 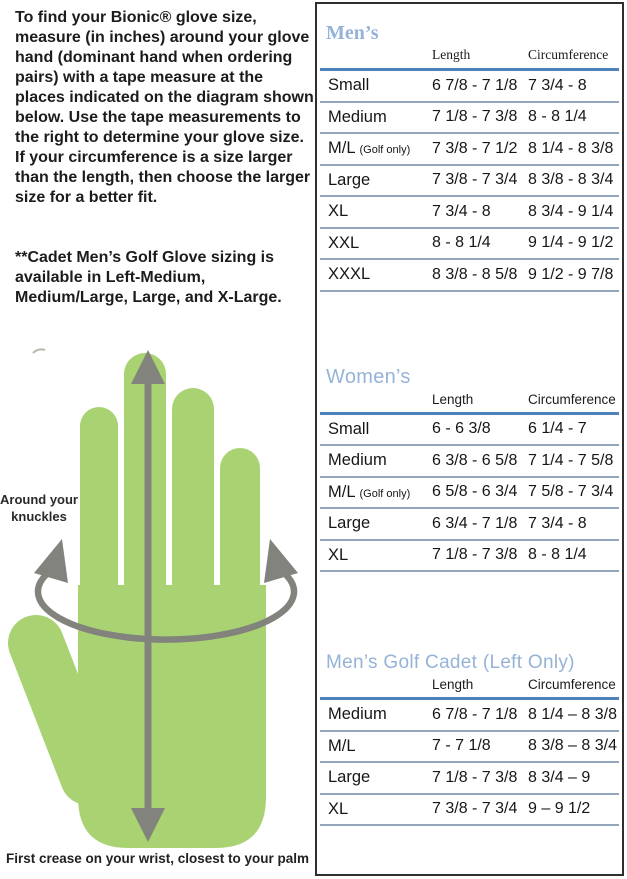 I want to click on length-value: 6 3/8 - 6 5/8, so click(x=475, y=460).